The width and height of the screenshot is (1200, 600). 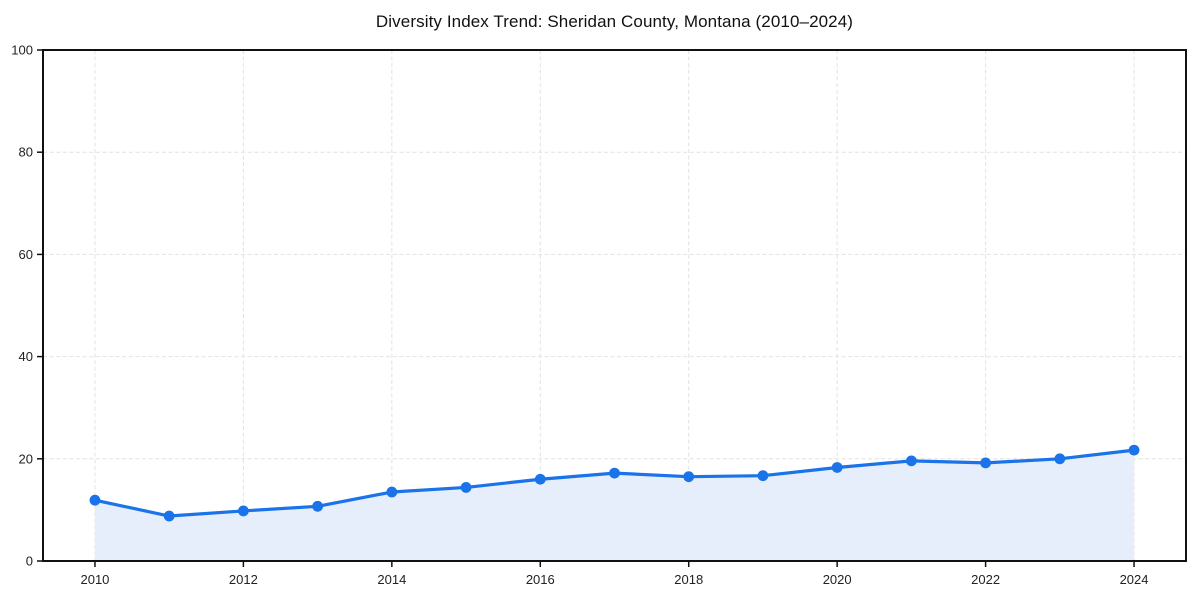 I want to click on x-tick-label: 2022, so click(x=985, y=579).